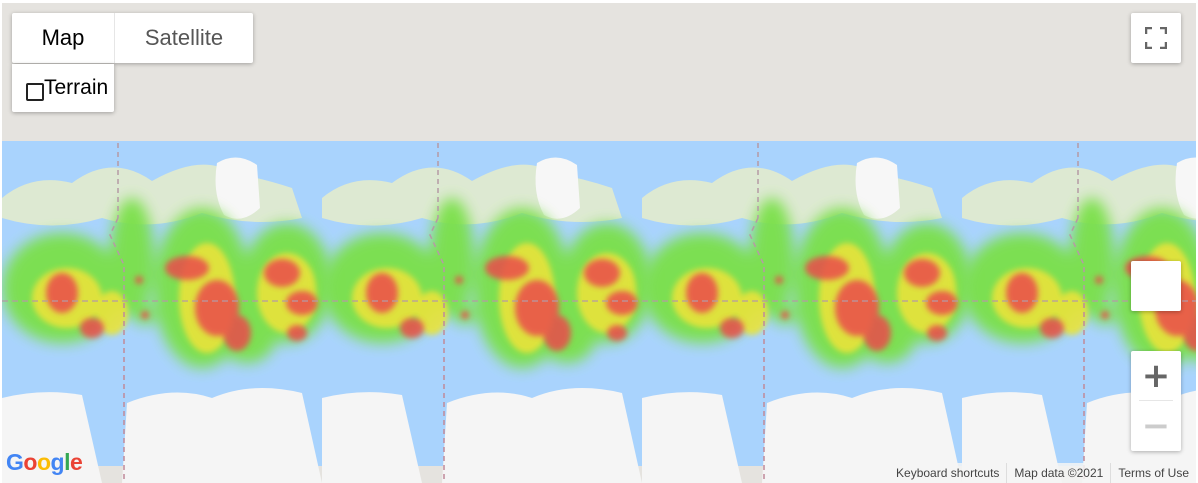  I want to click on terrain-option: Terrain, so click(63, 88).